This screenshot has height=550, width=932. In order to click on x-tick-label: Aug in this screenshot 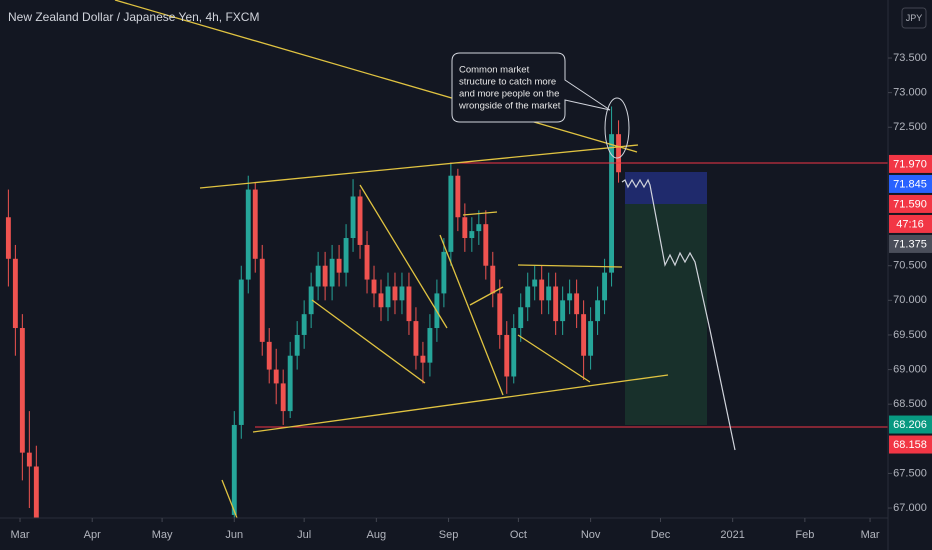, I will do `click(377, 535)`.